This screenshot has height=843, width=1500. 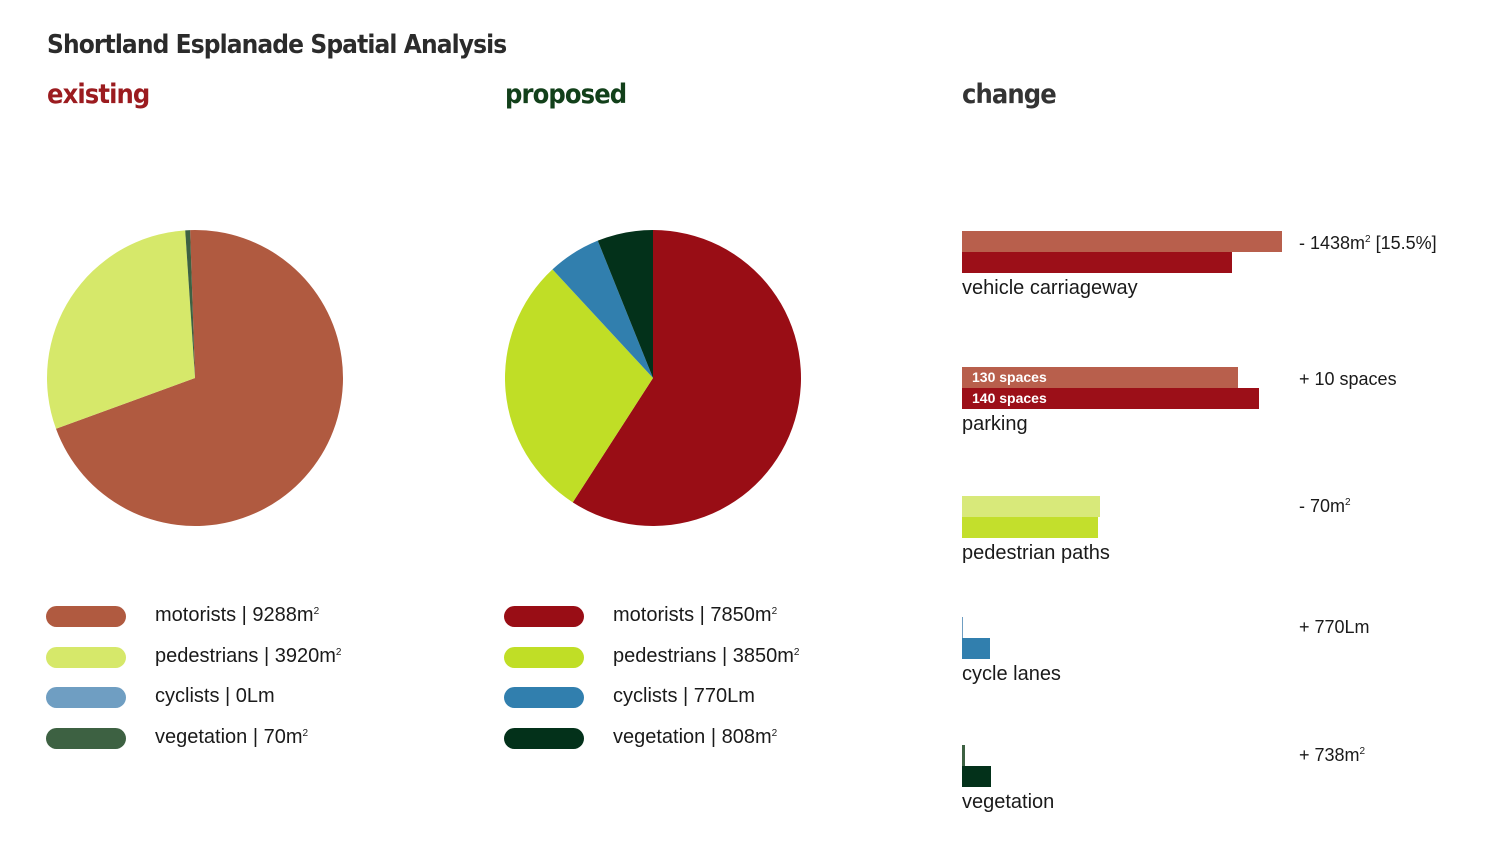 What do you see at coordinates (1222, 785) in the screenshot?
I see `change-item-vegetation: vegetation + 738m2` at bounding box center [1222, 785].